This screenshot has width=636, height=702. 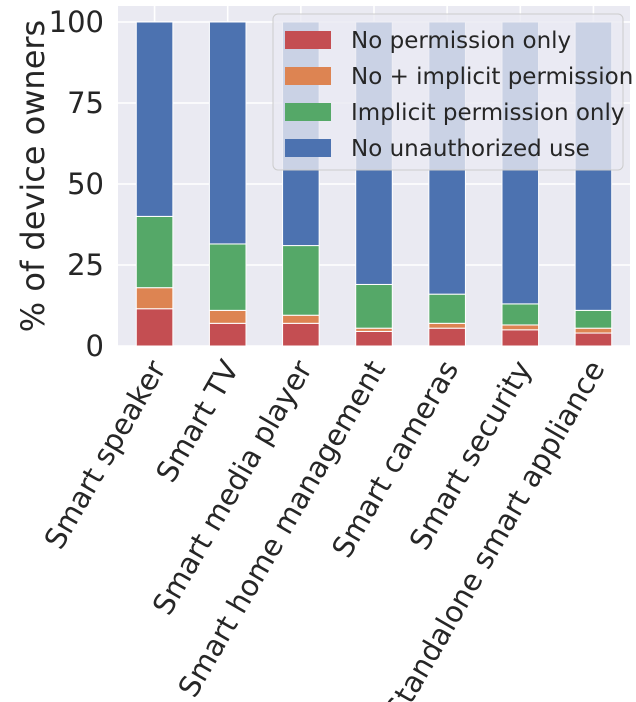 I want to click on legend-frame, so click(x=448, y=92).